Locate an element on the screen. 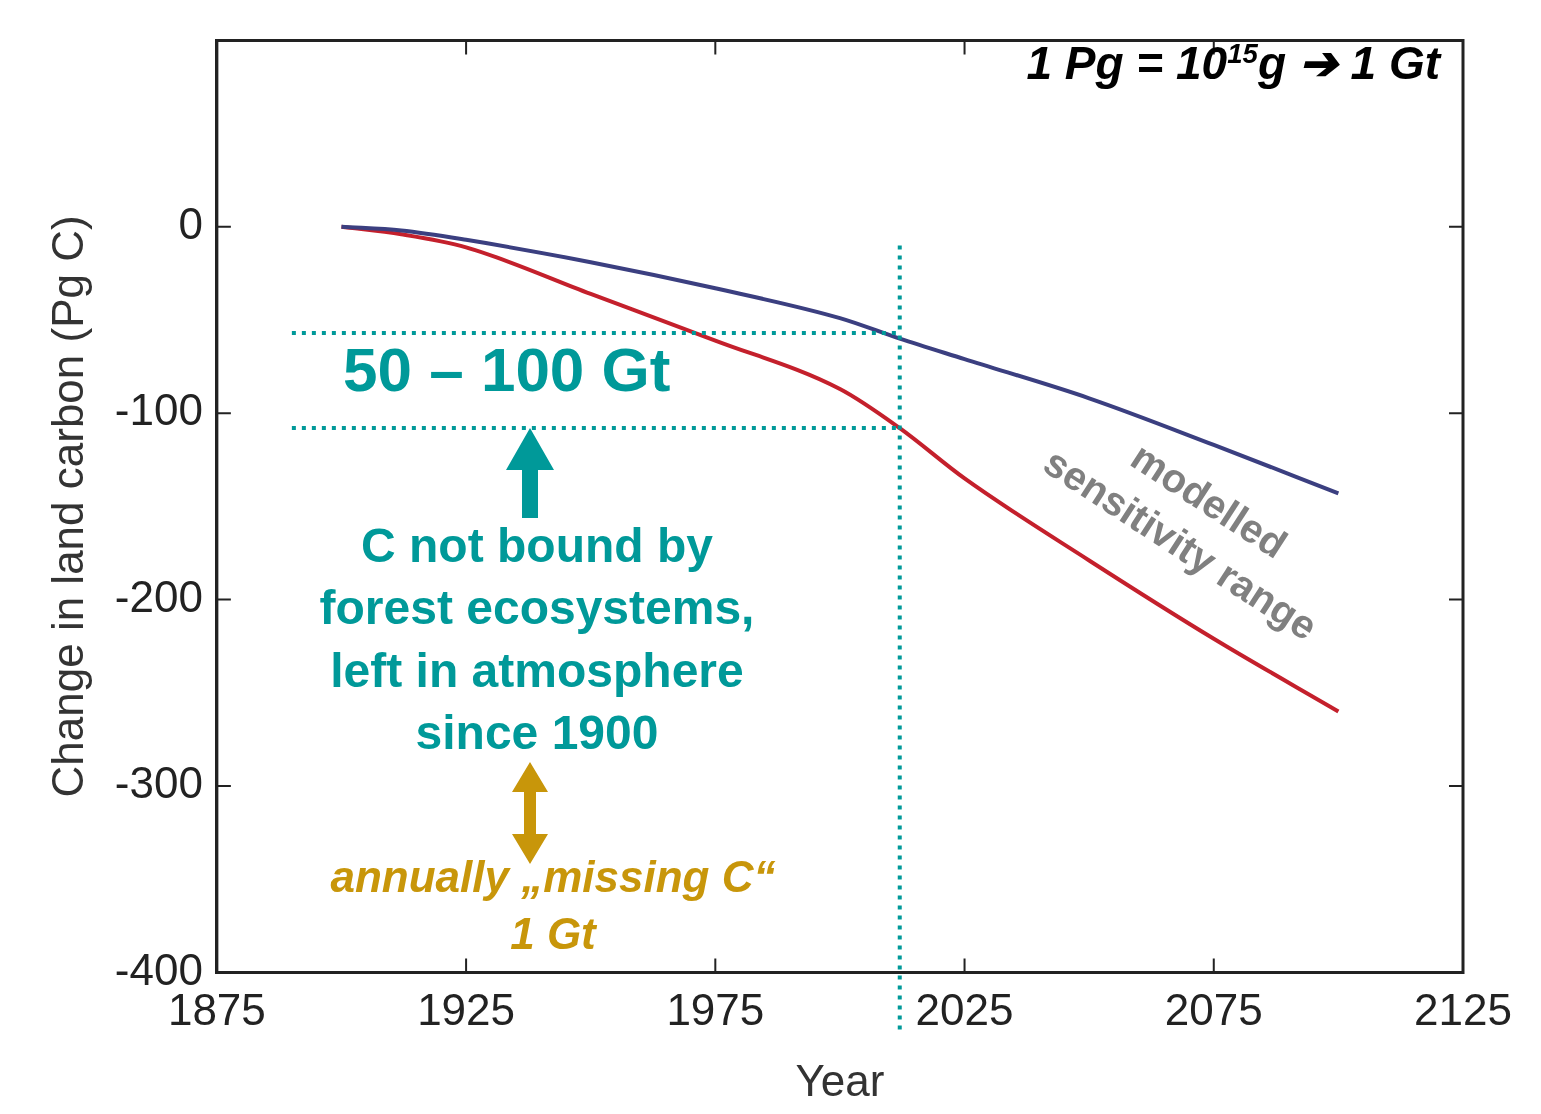 Image resolution: width=1541 pixels, height=1114 pixels. x-tick-label: 2025 is located at coordinates (964, 1009).